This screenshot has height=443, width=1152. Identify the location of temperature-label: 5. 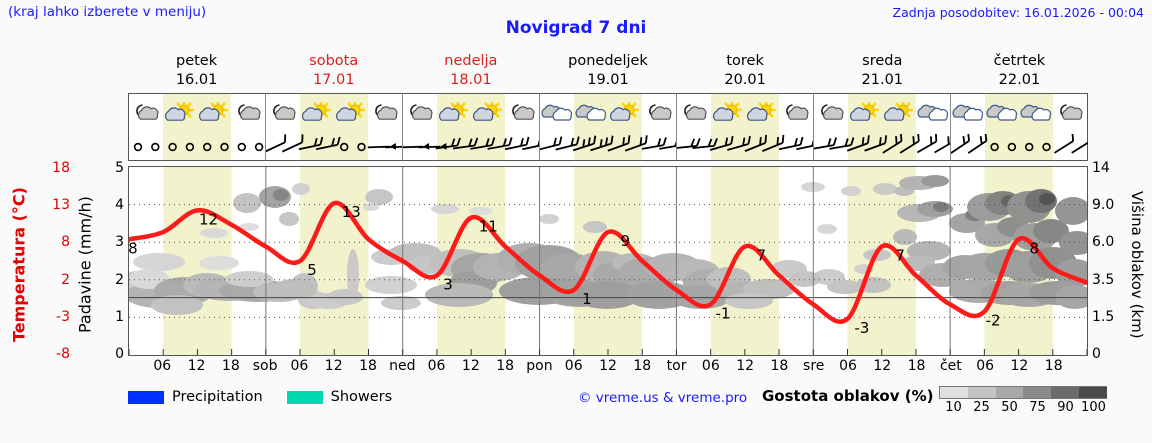
(312, 270).